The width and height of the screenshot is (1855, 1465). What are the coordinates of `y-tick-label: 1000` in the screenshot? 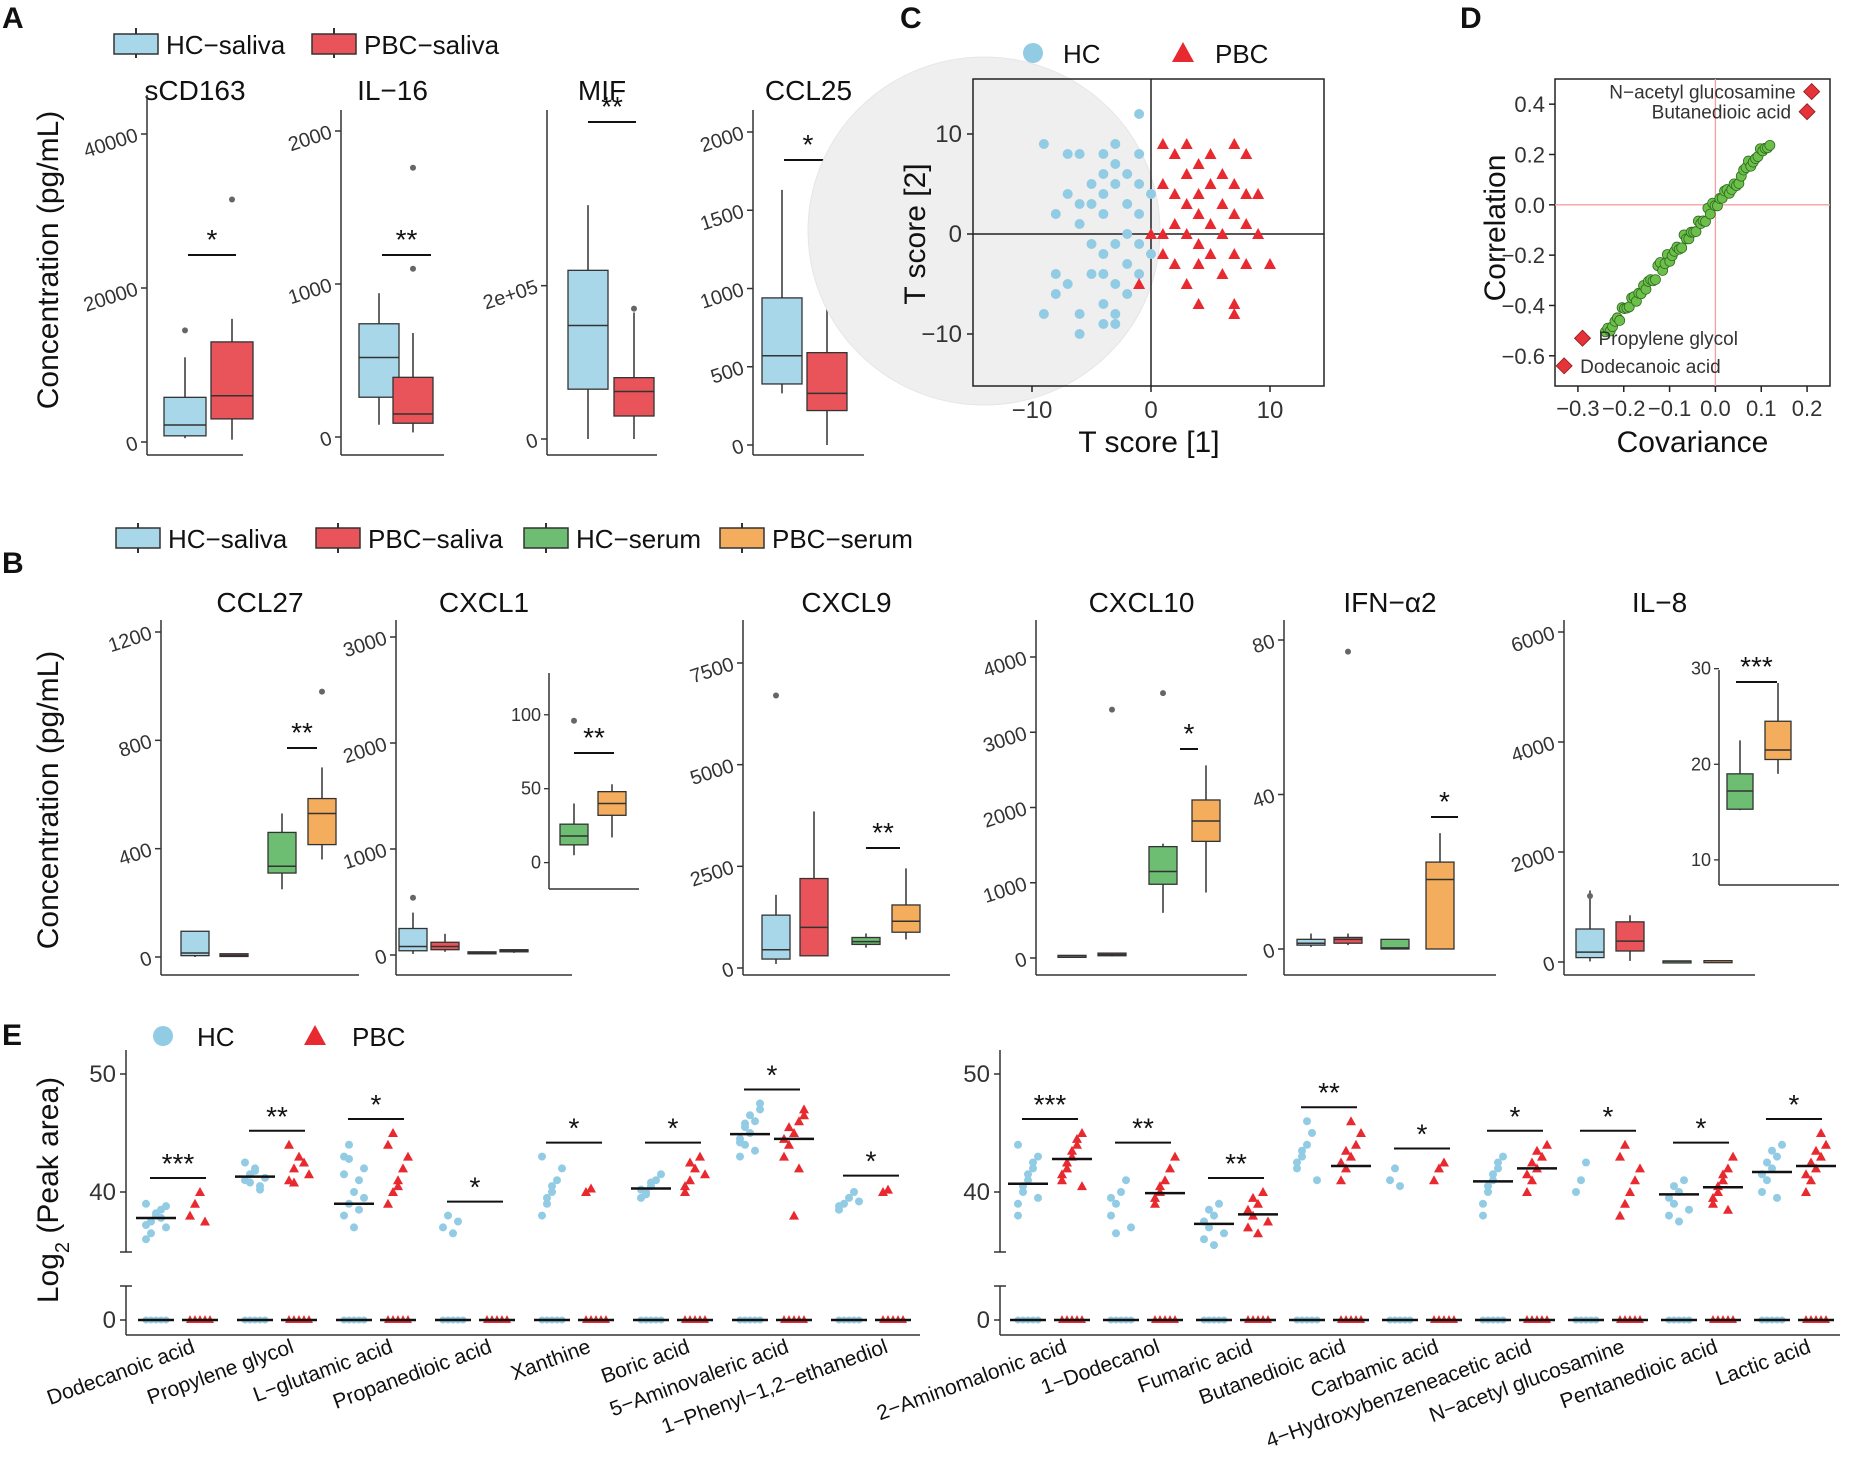 It's located at (722, 296).